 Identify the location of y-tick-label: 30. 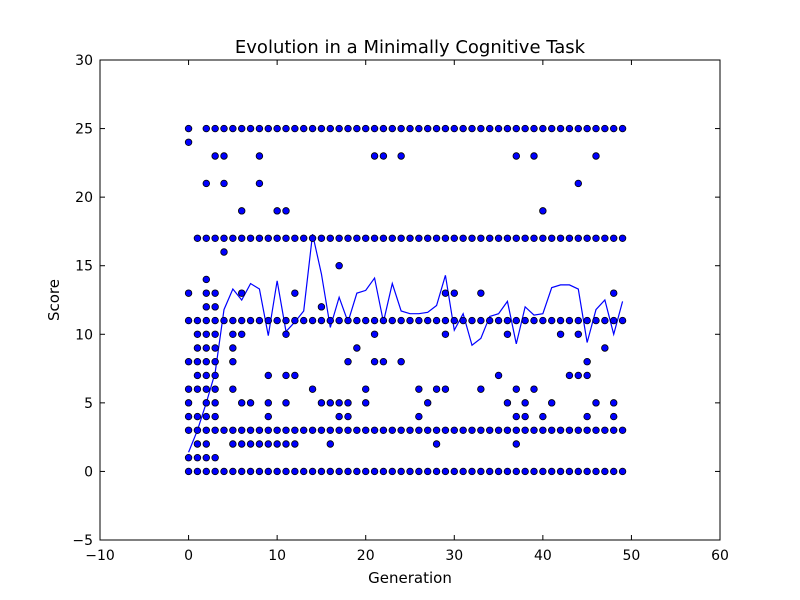
(84, 61).